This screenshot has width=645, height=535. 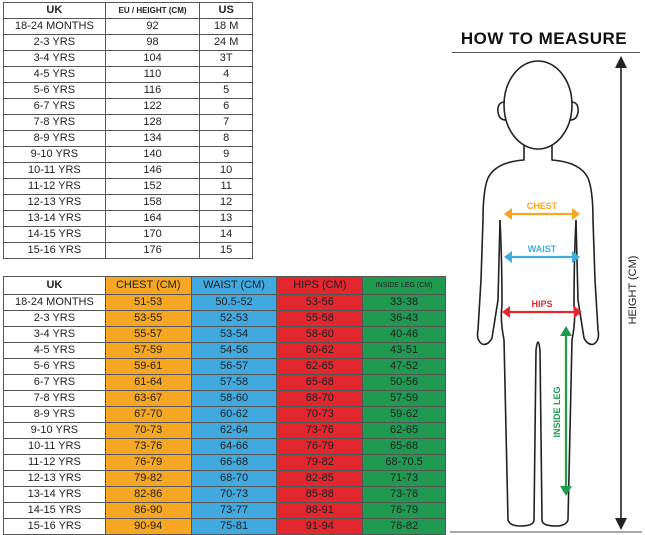 I want to click on table-cell: 71-73, so click(x=404, y=478).